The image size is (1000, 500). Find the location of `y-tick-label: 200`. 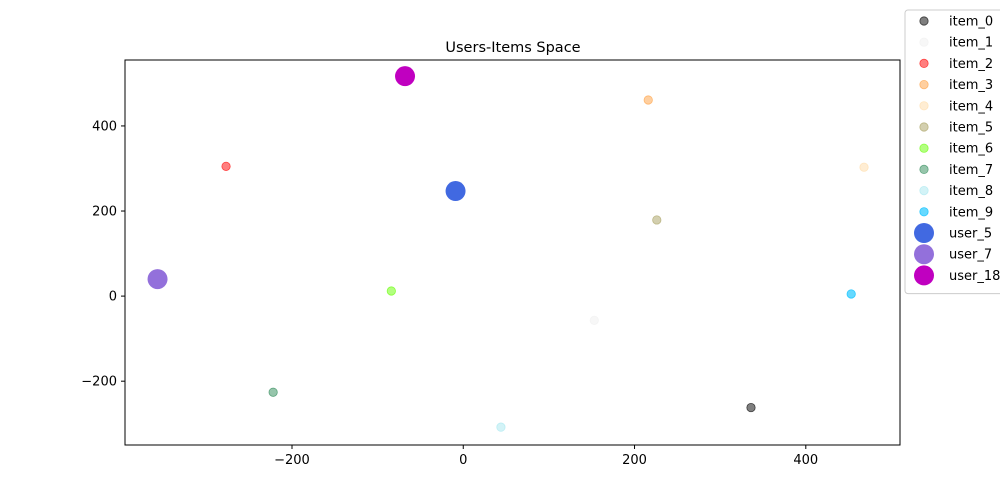

y-tick-label: 200 is located at coordinates (104, 212).